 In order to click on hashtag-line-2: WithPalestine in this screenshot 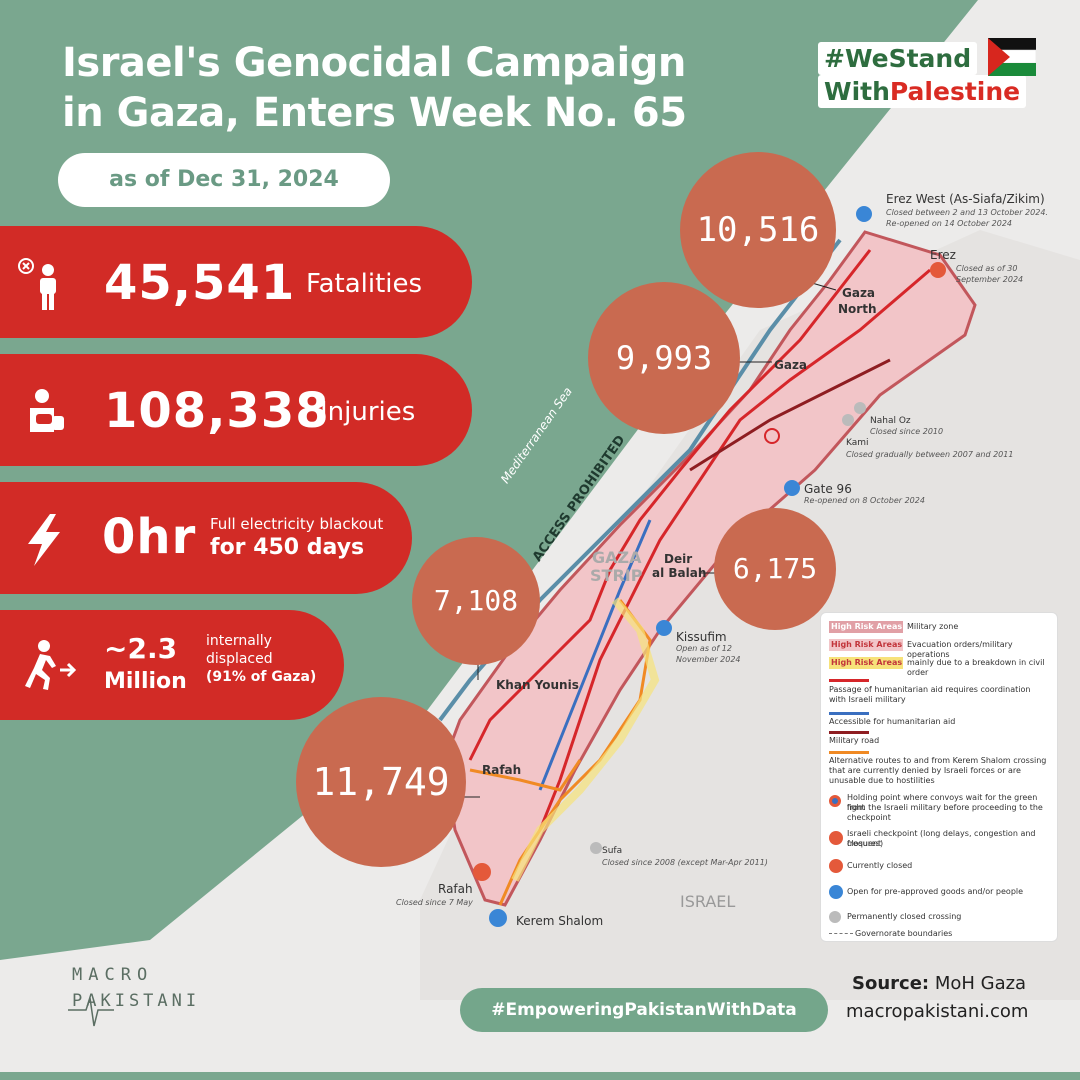, I will do `click(922, 91)`.